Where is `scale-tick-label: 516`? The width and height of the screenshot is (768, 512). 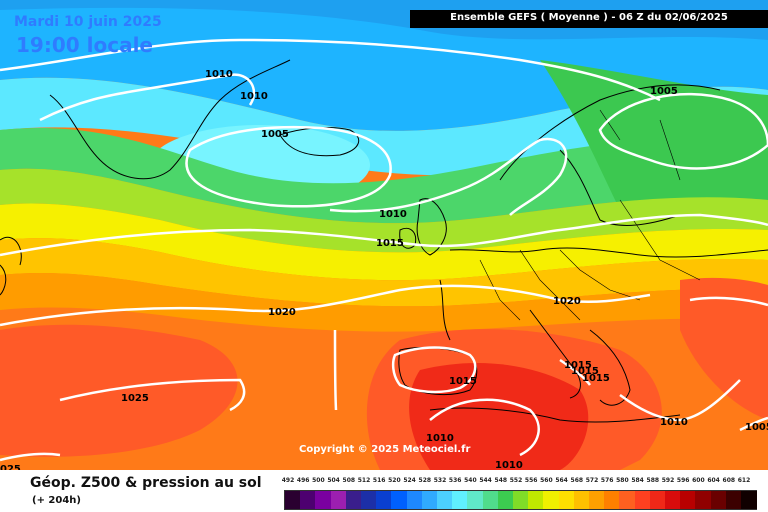
scale-tick-label: 516 is located at coordinates (379, 480).